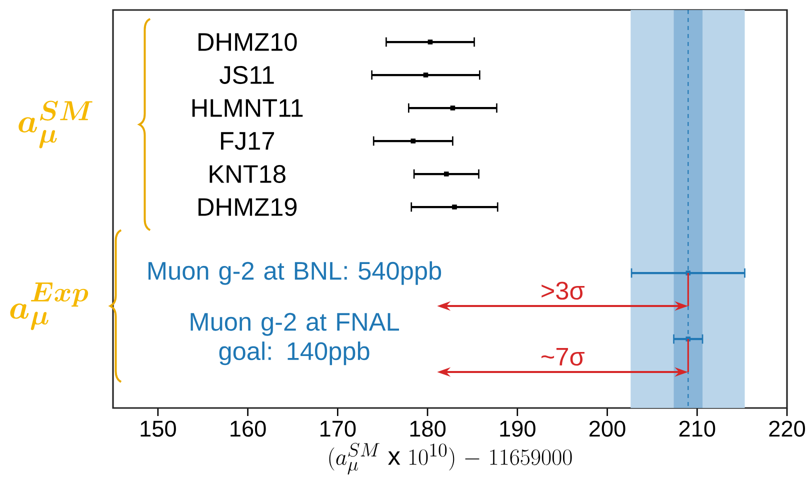  What do you see at coordinates (247, 108) in the screenshot?
I see `y-tick-label: HLMNT11` at bounding box center [247, 108].